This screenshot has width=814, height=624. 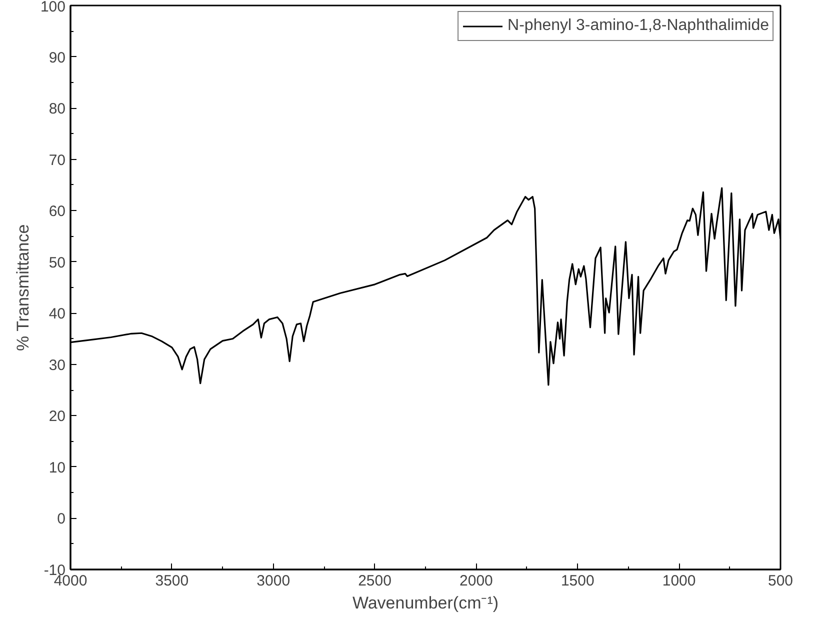 I want to click on x-tick-label: 2500, so click(x=375, y=581).